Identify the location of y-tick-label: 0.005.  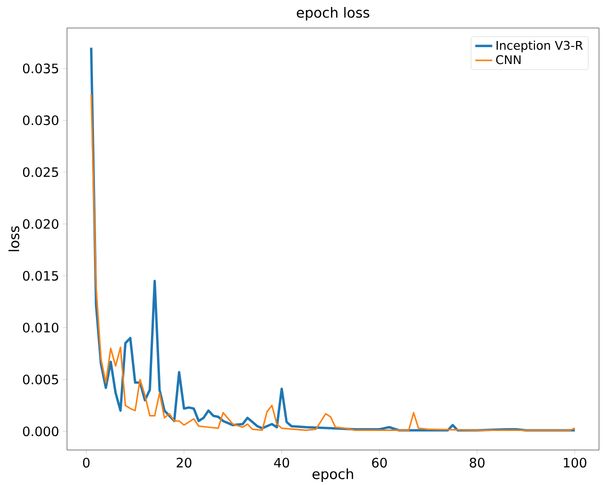
(40, 379).